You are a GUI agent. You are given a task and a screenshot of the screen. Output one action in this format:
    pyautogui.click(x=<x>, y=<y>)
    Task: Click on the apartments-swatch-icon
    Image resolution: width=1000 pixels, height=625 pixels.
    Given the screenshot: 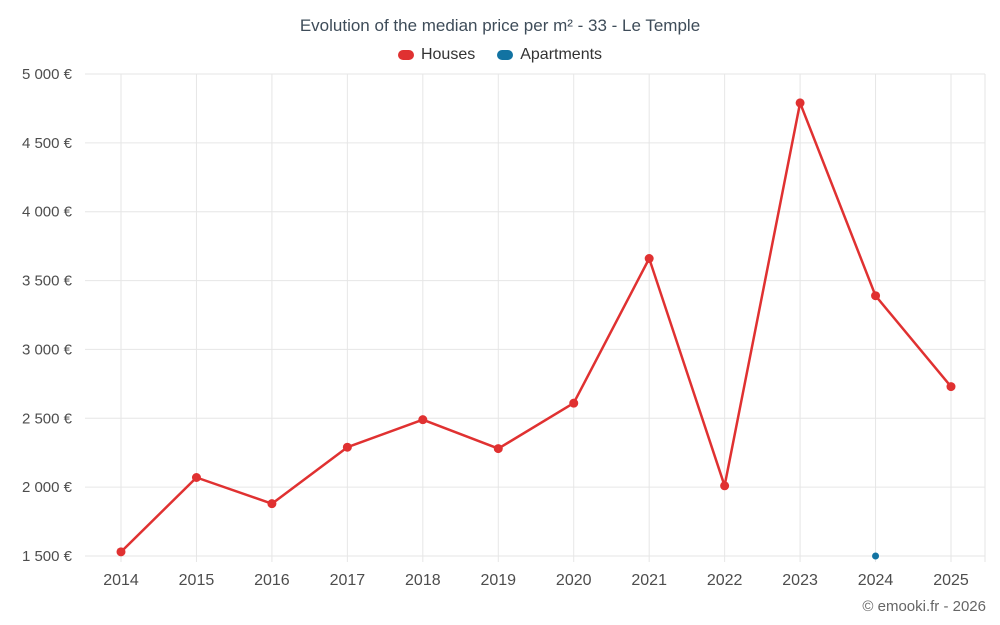 What is the action you would take?
    pyautogui.click(x=505, y=55)
    